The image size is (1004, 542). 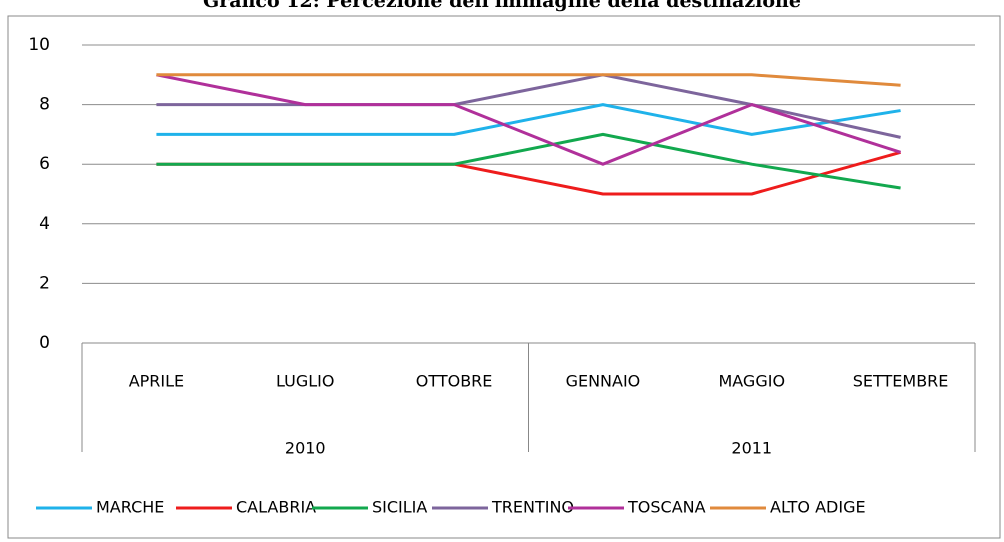 What do you see at coordinates (666, 507) in the screenshot?
I see `legend-label: TOSCANA` at bounding box center [666, 507].